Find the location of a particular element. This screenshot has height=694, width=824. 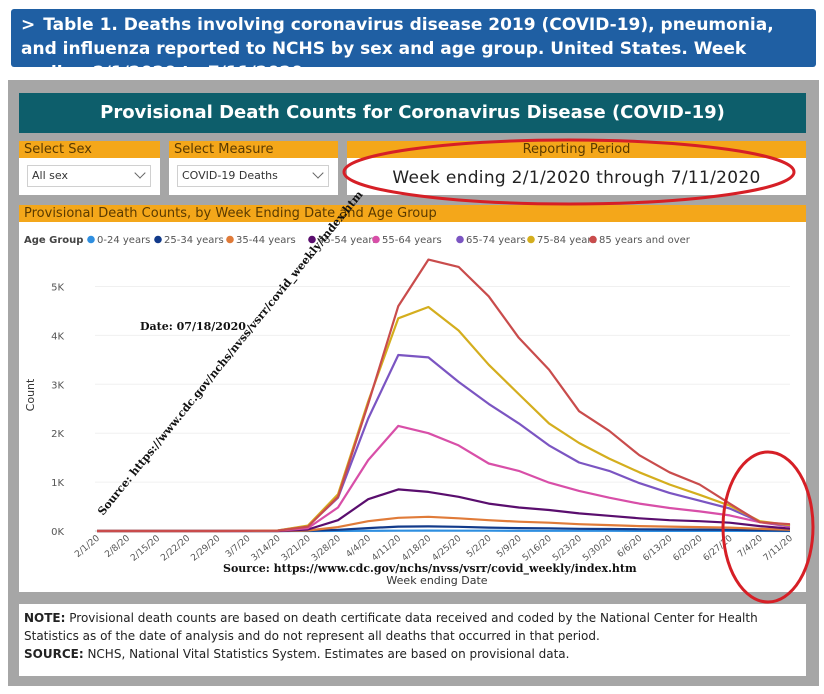

reporting-period-value: Week ending 2/1/2020 through 7/11/2020 is located at coordinates (576, 178).